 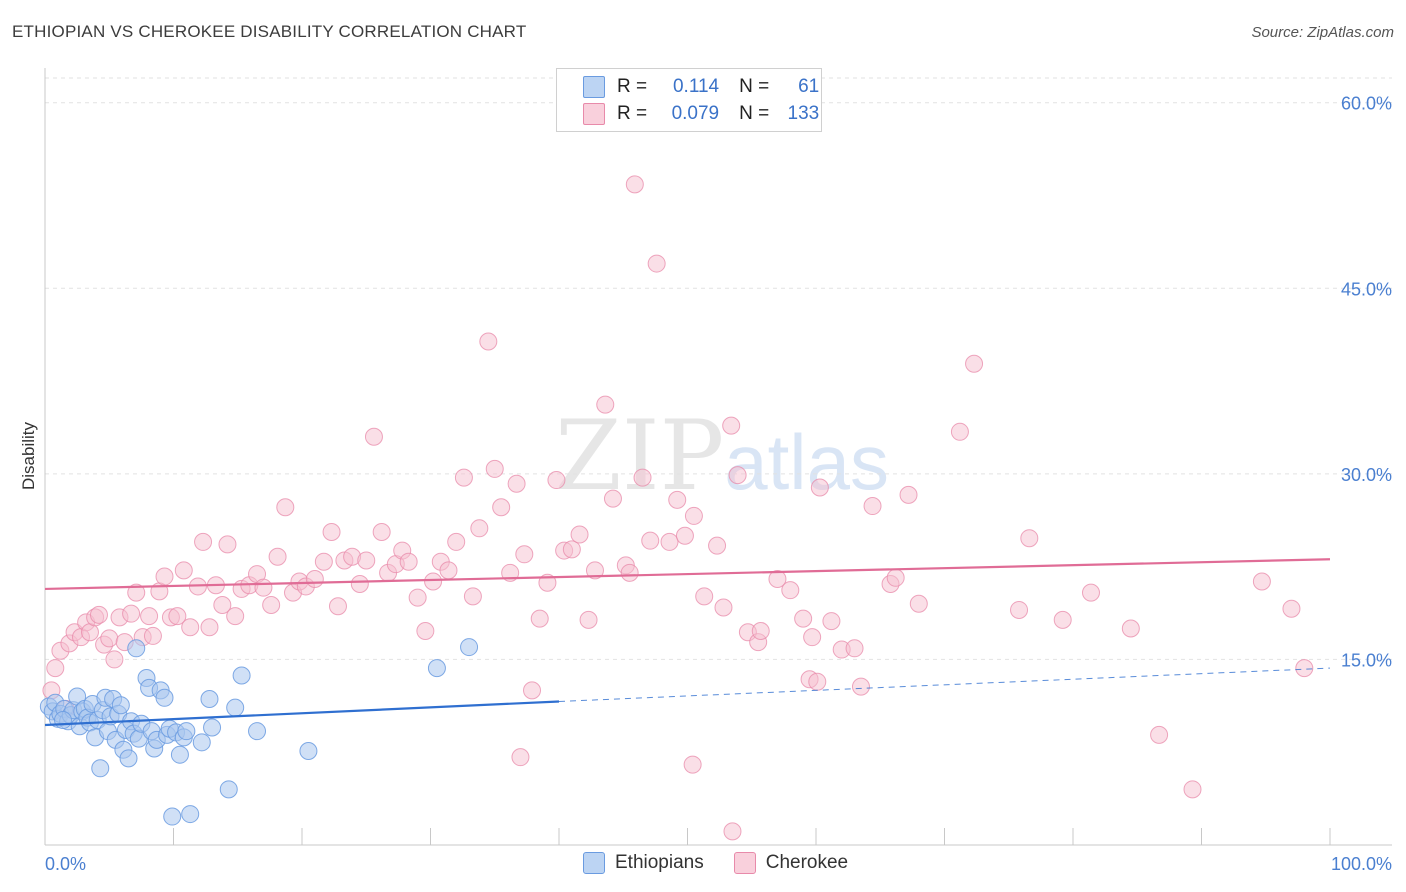 What do you see at coordinates (65, 864) in the screenshot?
I see `x-tick-label: 0.0%` at bounding box center [65, 864].